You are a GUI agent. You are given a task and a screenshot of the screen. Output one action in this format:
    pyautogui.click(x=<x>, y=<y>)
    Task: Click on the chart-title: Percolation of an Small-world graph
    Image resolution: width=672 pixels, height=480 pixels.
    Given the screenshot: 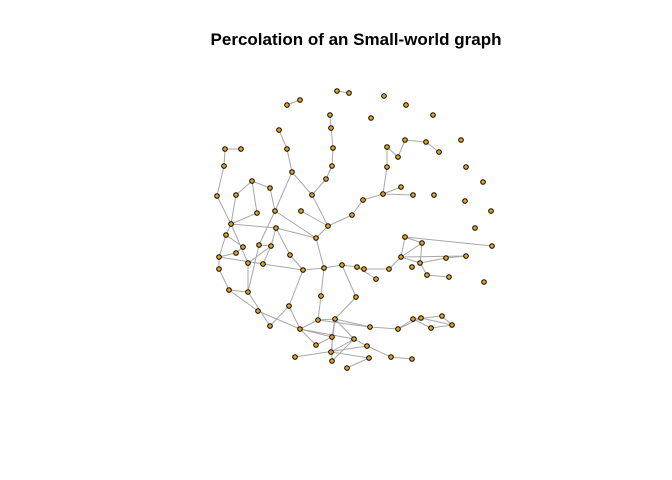 What is the action you would take?
    pyautogui.click(x=356, y=39)
    